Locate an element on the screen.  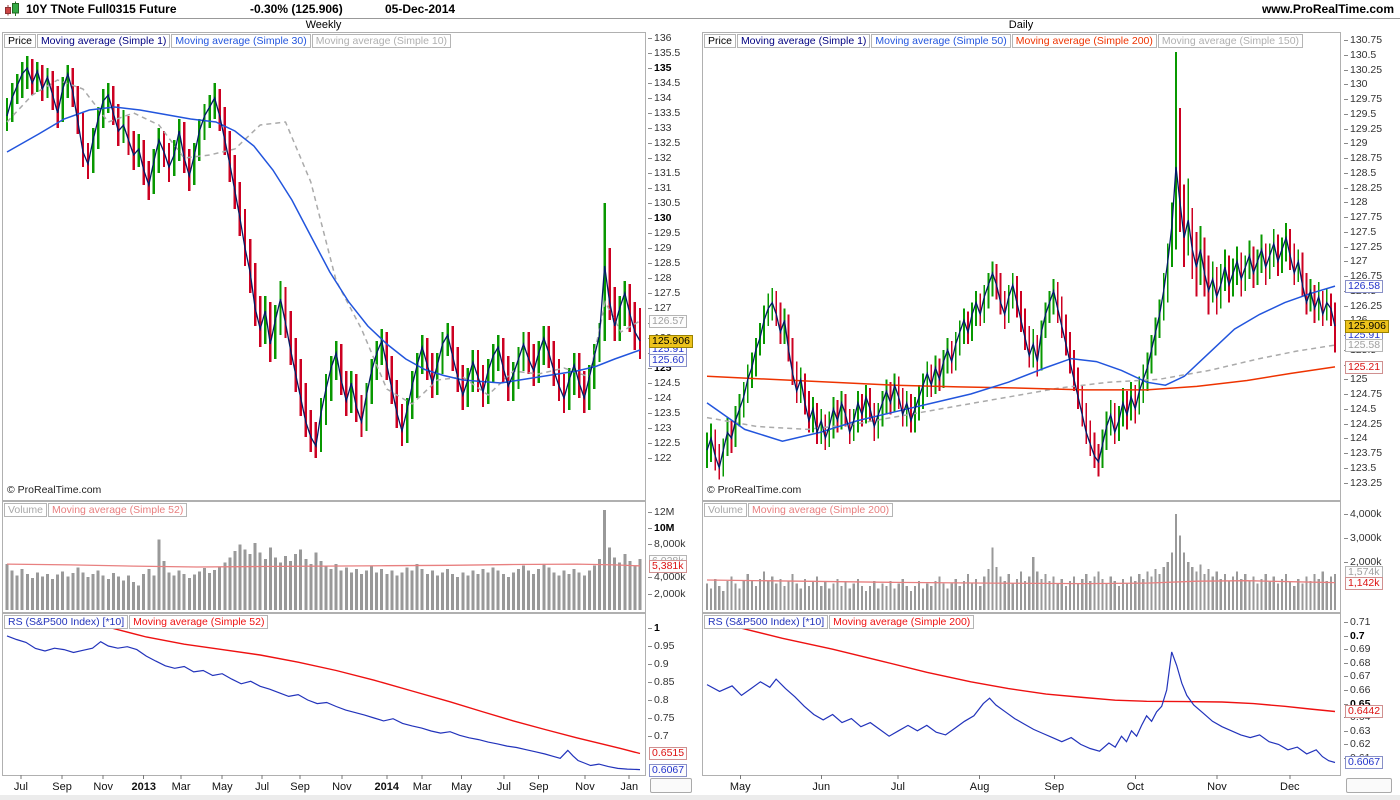
legend-item: Moving average (Simple 150) is located at coordinates (1230, 41).